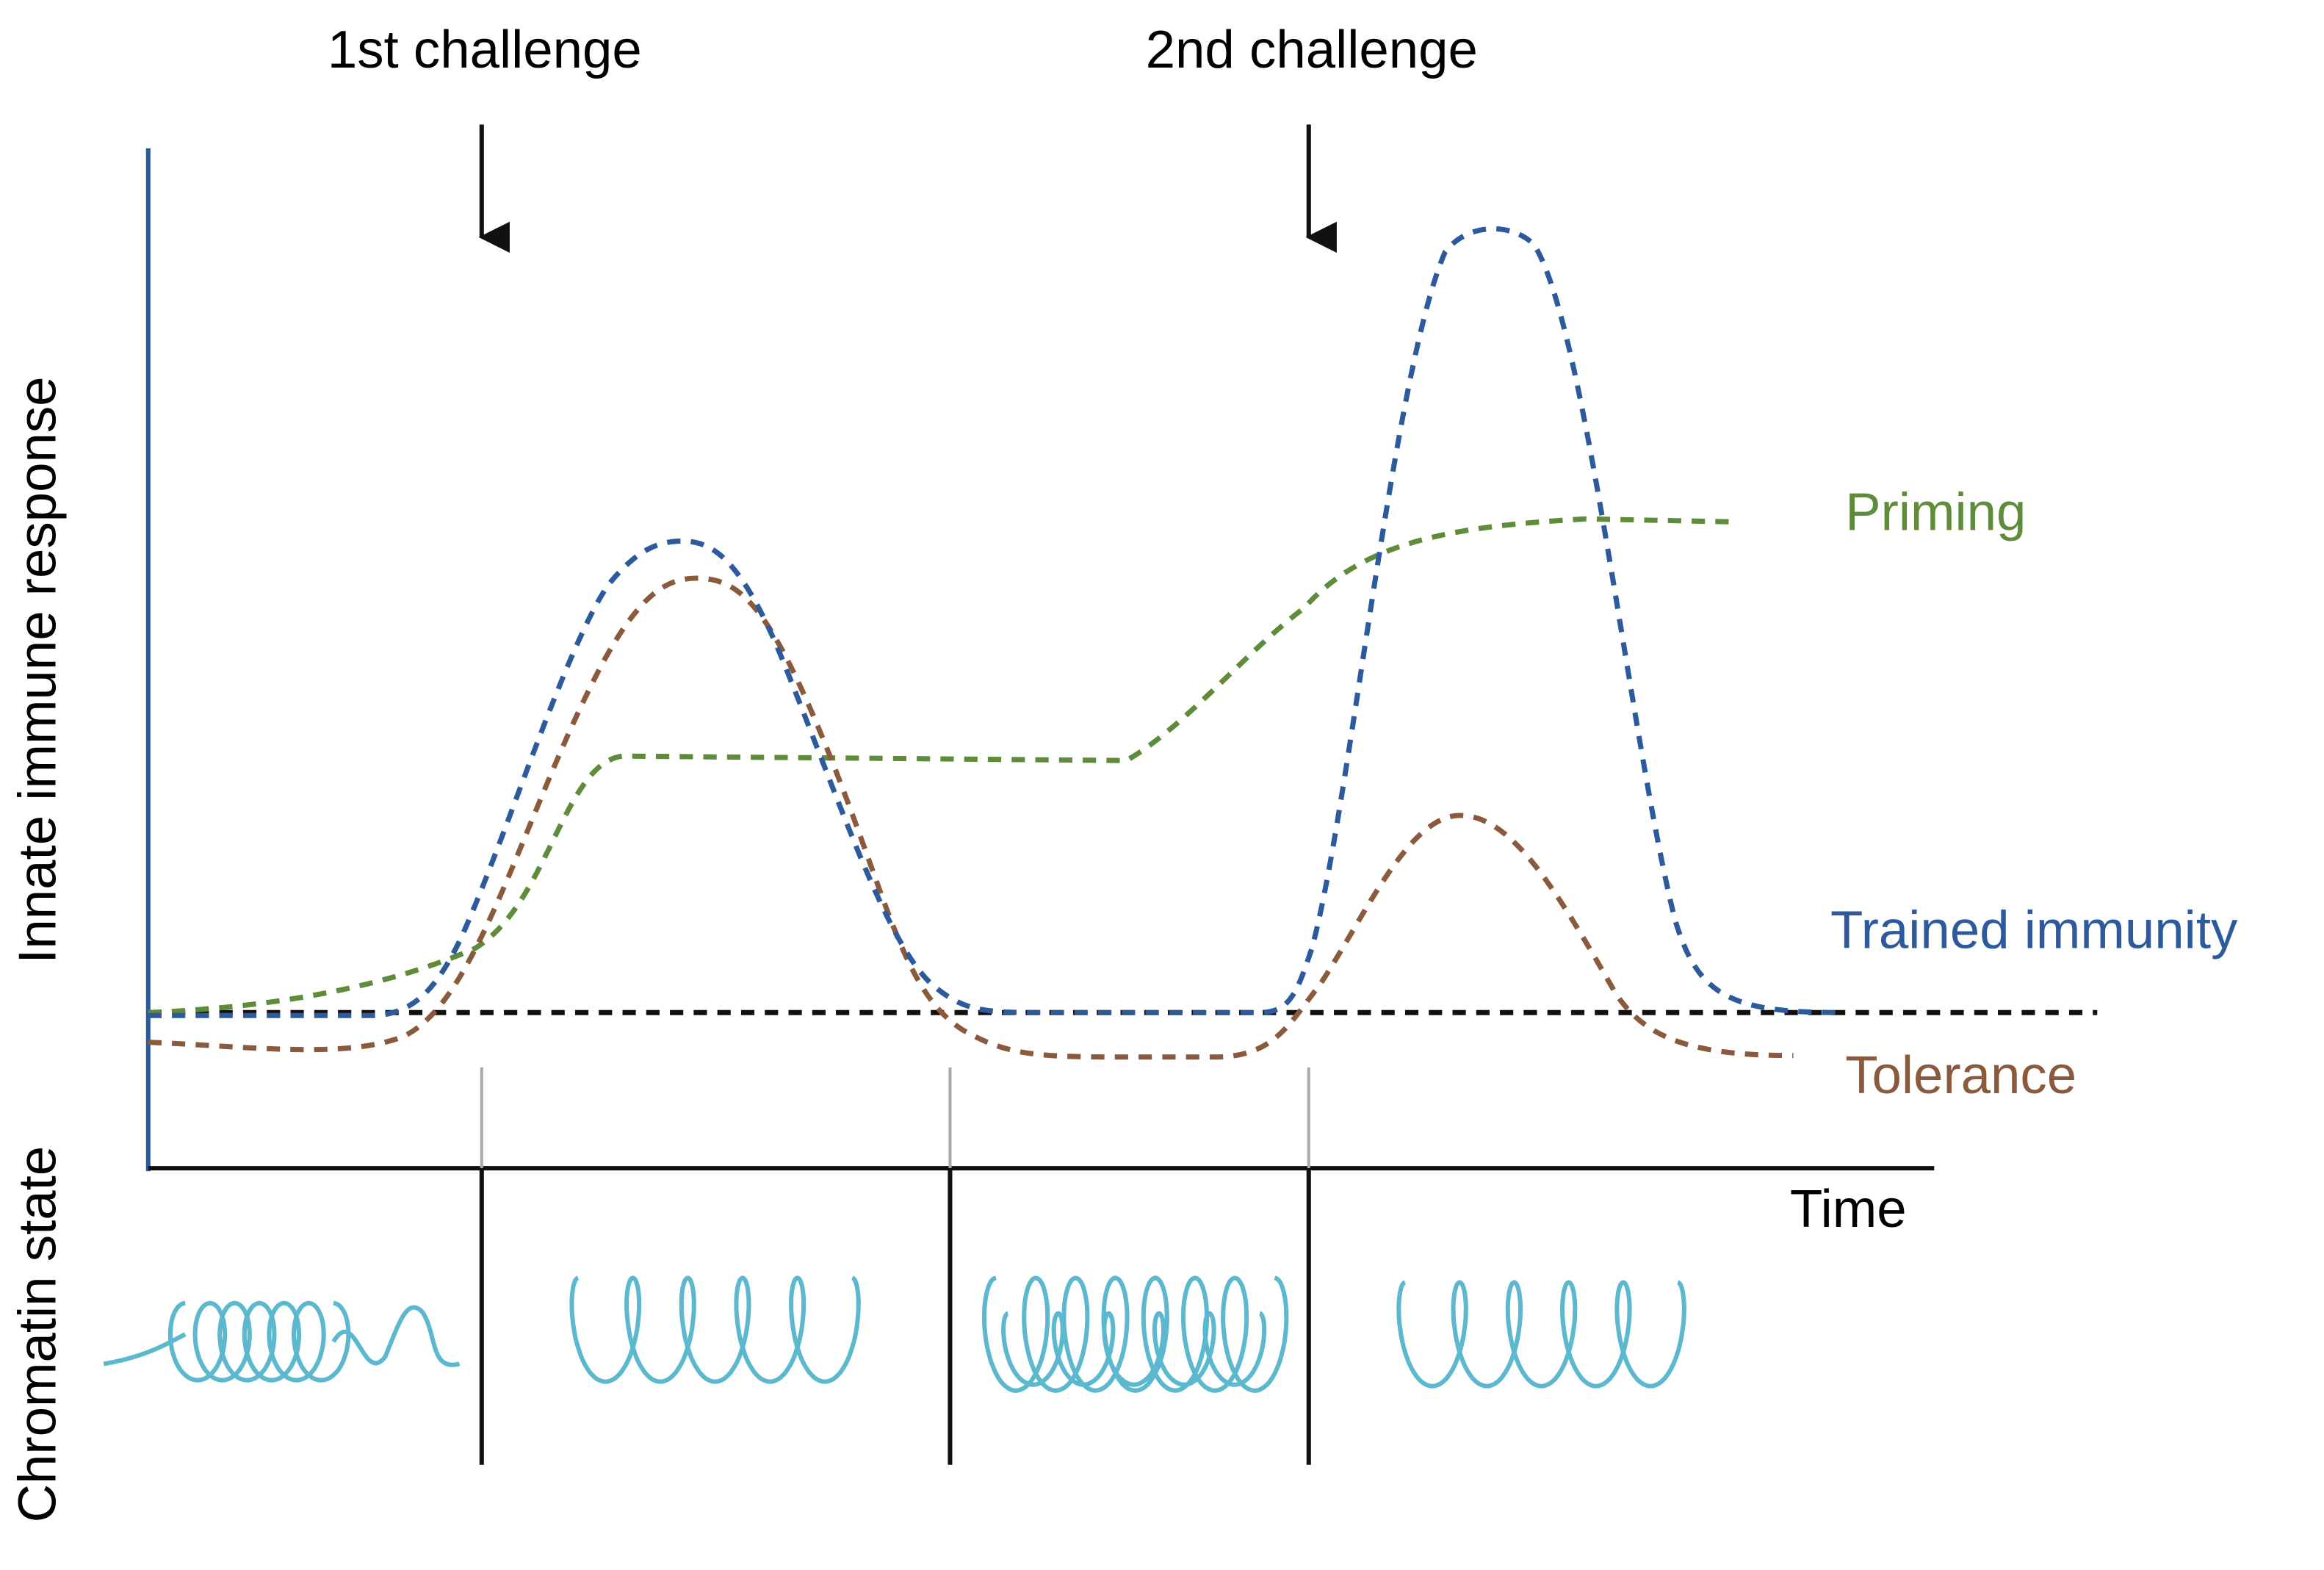  Describe the element at coordinates (1849, 1209) in the screenshot. I see `x-axis-label: Time` at that location.